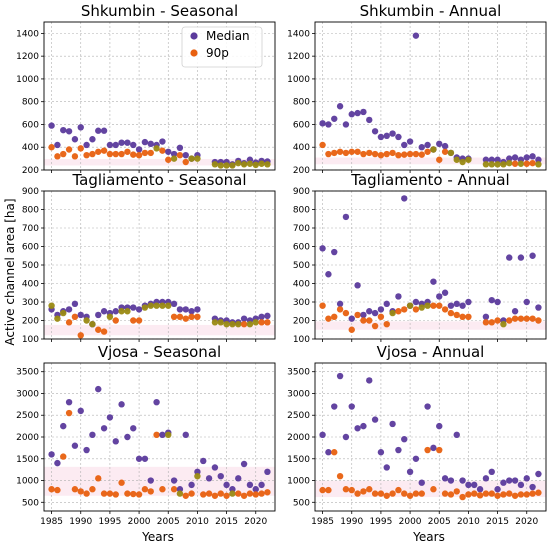 Image resolution: width=550 pixels, height=544 pixels. I want to click on x-axis-label-left: Years, so click(157, 537).